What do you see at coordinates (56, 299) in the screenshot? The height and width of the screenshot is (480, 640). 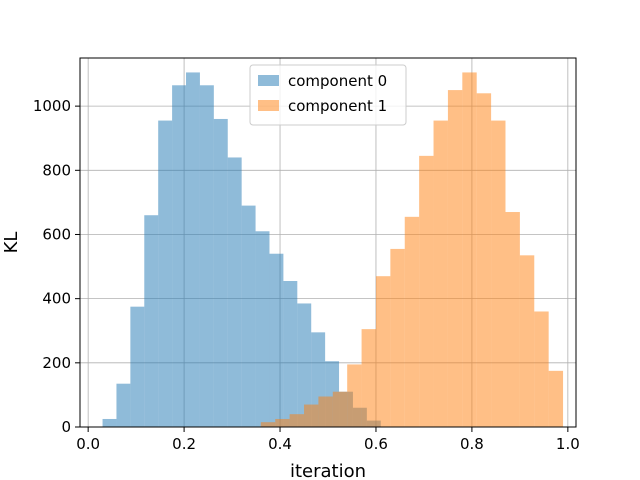 I see `y-tick-label: 400` at bounding box center [56, 299].